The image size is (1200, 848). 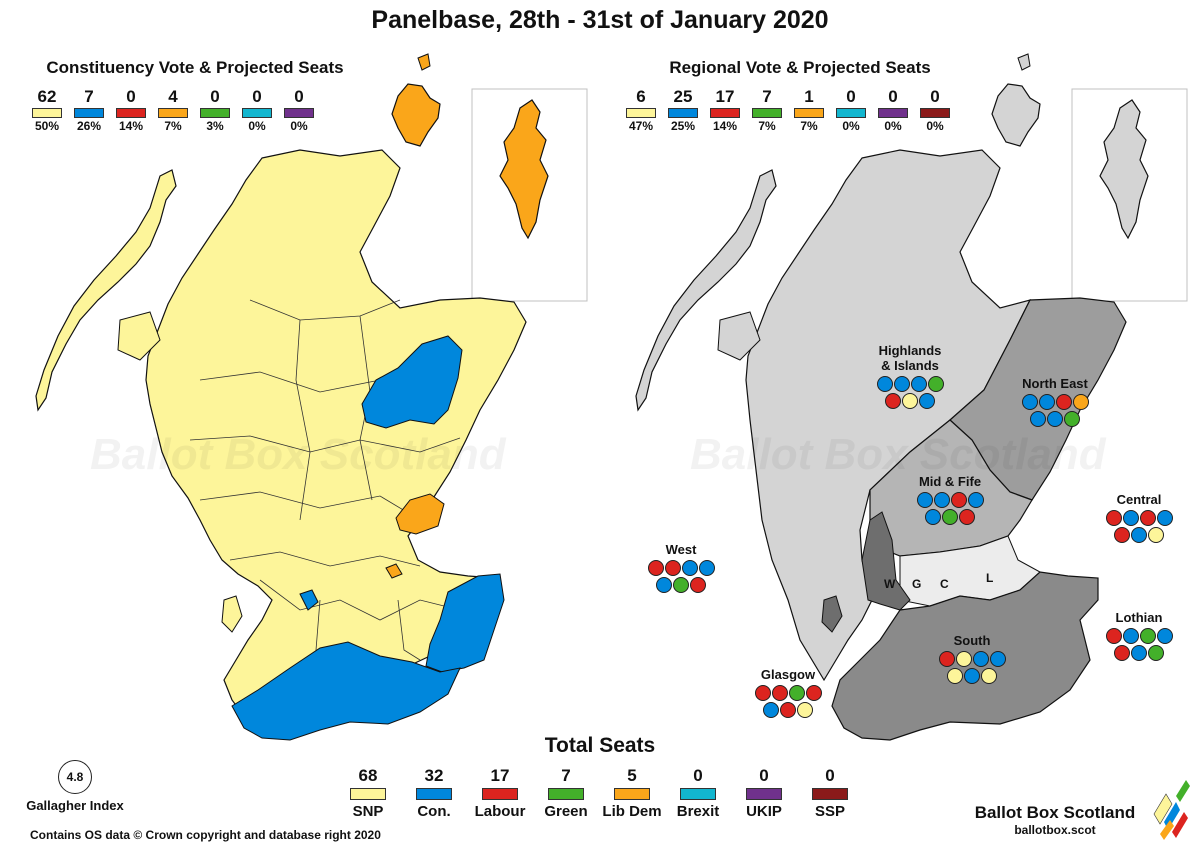 I want to click on seat-count: 1, so click(x=809, y=96).